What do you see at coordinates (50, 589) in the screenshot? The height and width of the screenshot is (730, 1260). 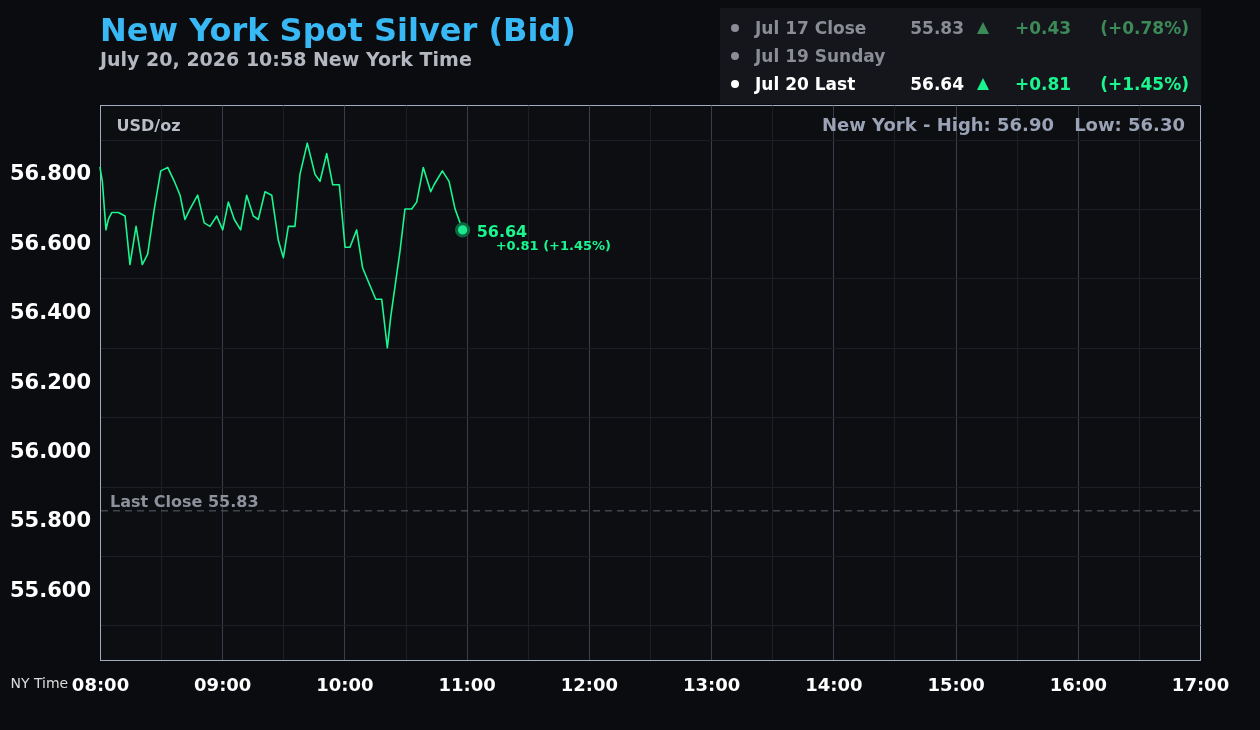 I see `y-tick-label: 55.600` at bounding box center [50, 589].